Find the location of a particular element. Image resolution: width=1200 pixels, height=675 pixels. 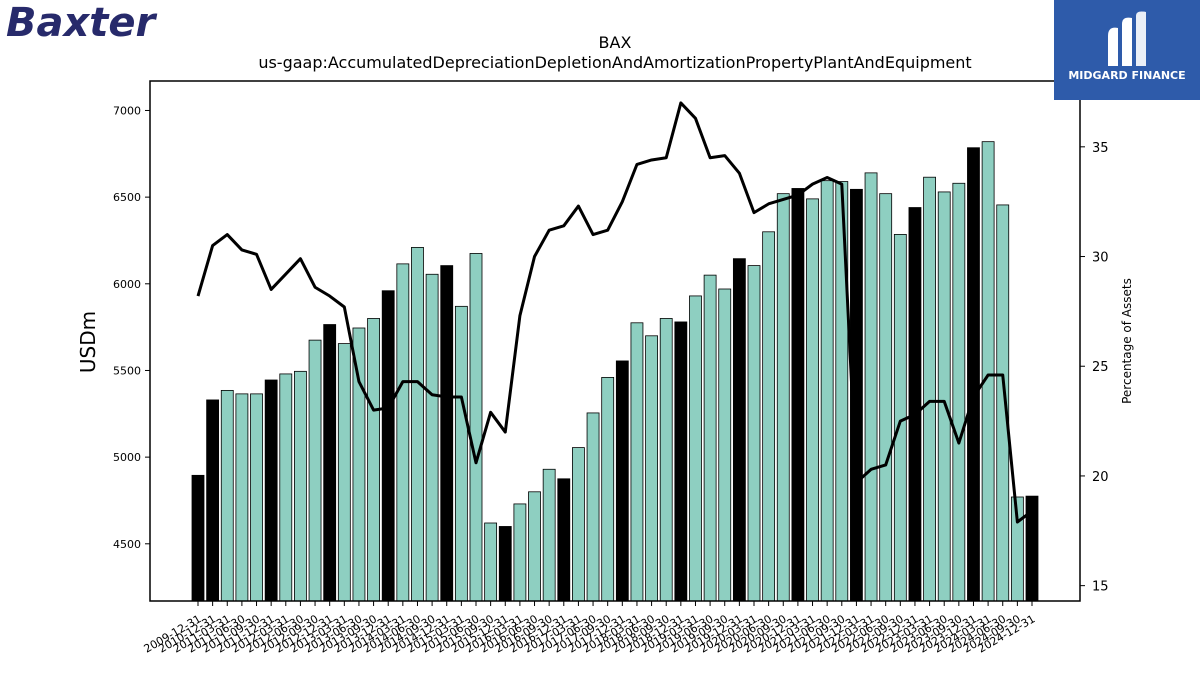

y2-tick-label: 20 is located at coordinates (1100, 477).